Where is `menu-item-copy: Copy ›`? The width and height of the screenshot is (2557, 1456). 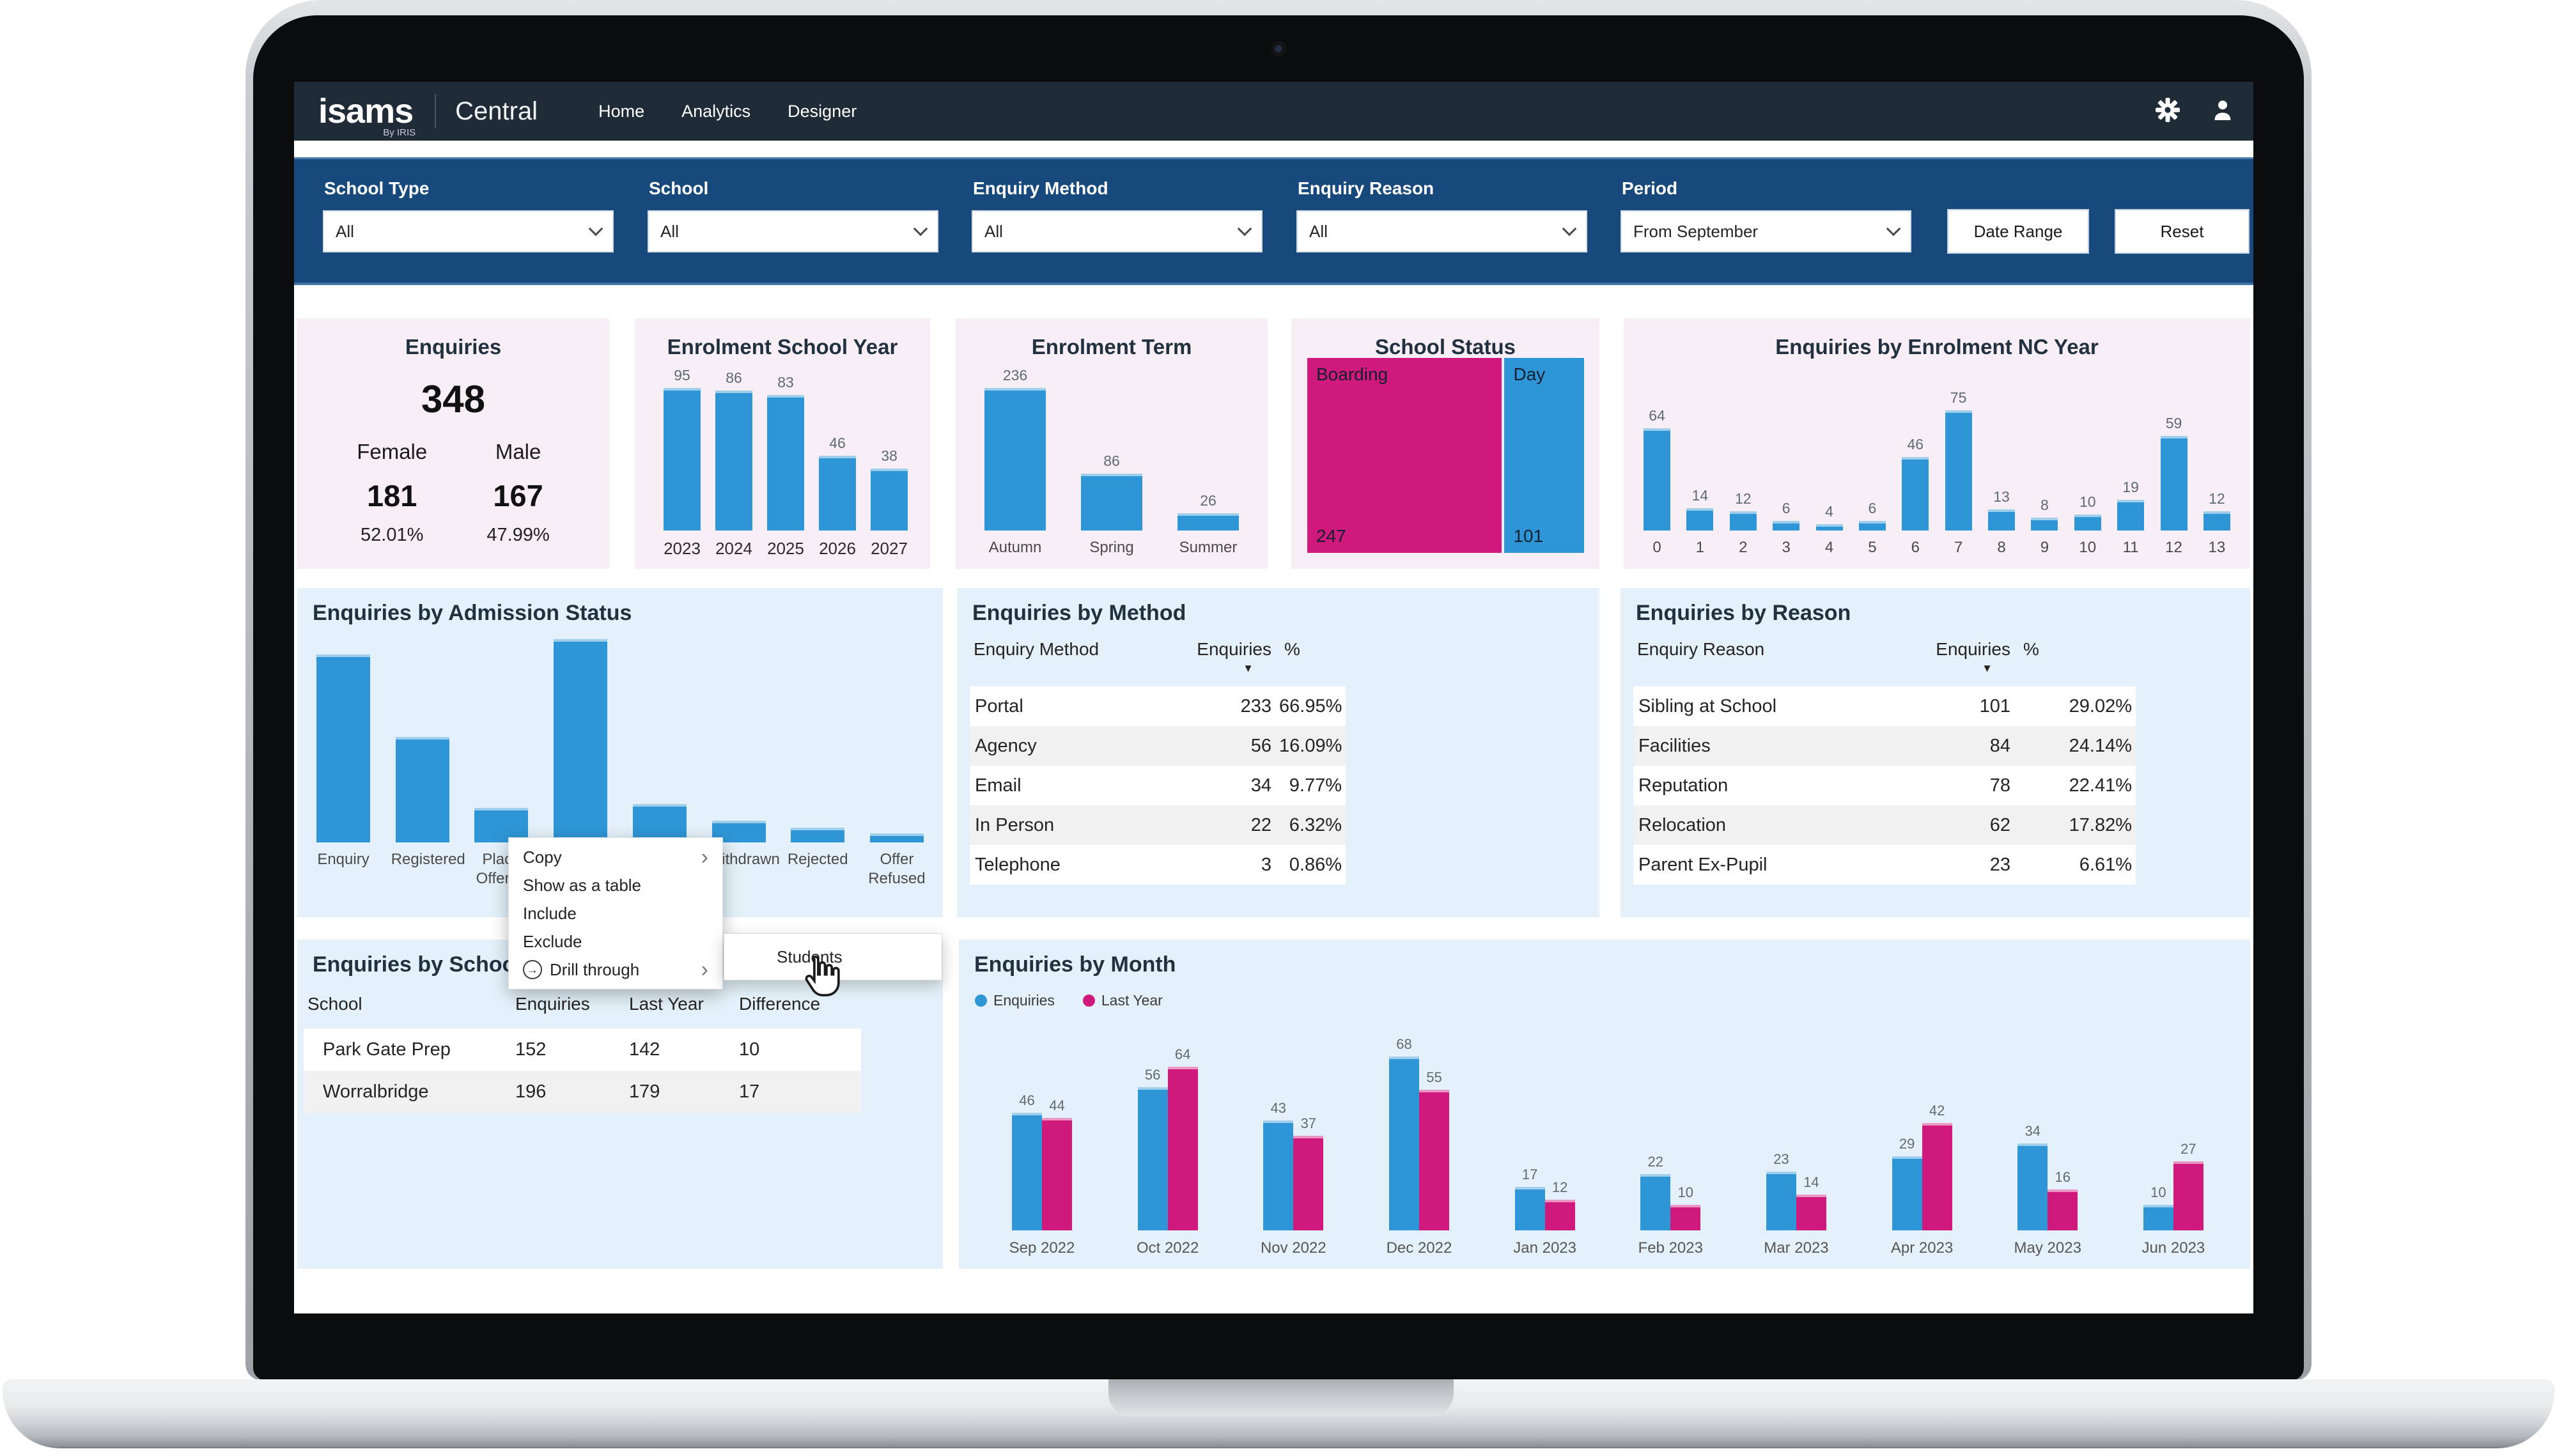
menu-item-copy: Copy › is located at coordinates (615, 857).